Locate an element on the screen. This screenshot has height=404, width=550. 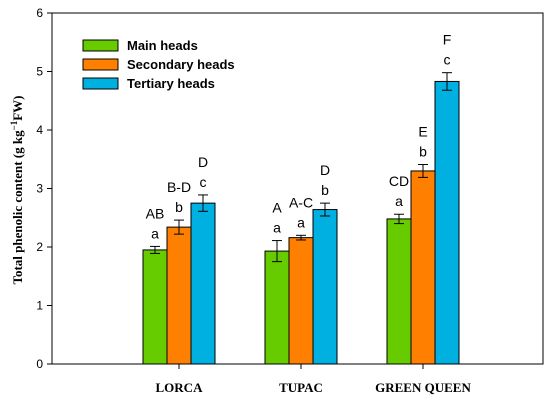
legend-label: Main heads is located at coordinates (162, 45).